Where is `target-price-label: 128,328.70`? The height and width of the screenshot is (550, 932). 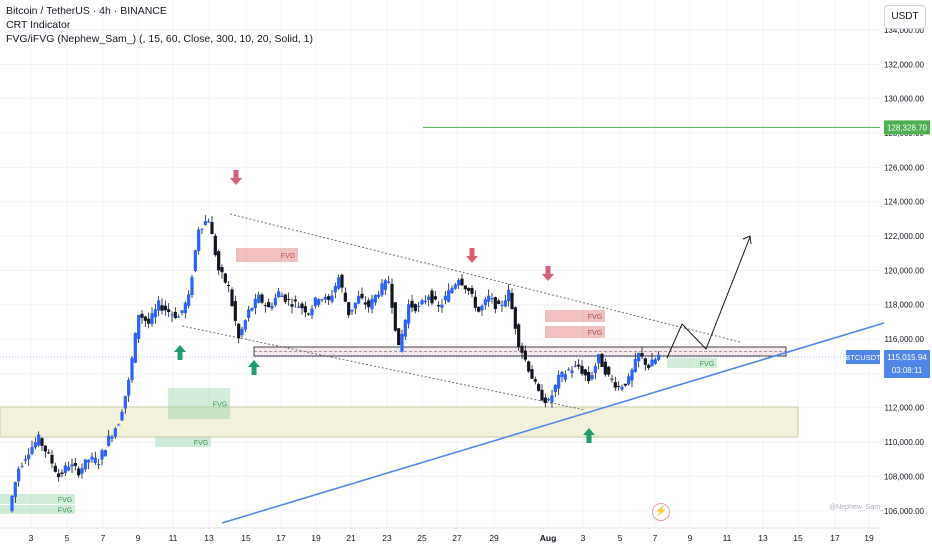
target-price-label: 128,328.70 is located at coordinates (907, 127).